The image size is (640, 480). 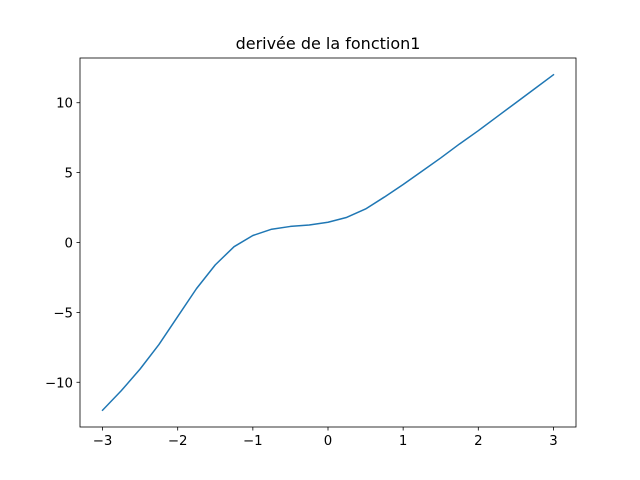 I want to click on x-tick-label: 2, so click(x=478, y=441).